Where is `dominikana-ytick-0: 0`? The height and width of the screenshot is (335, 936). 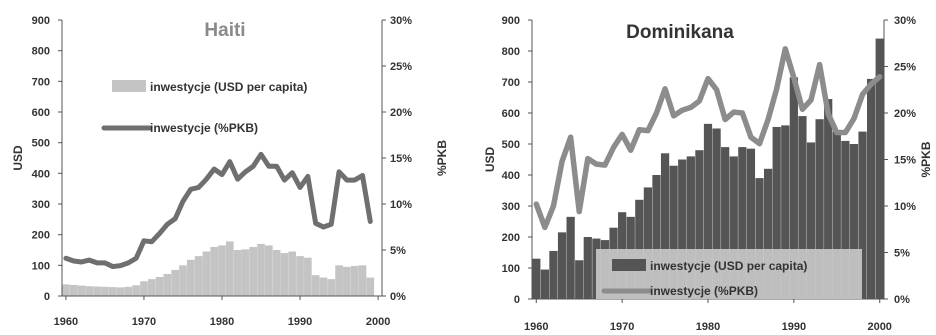
dominikana-ytick-0: 0 is located at coordinates (517, 300).